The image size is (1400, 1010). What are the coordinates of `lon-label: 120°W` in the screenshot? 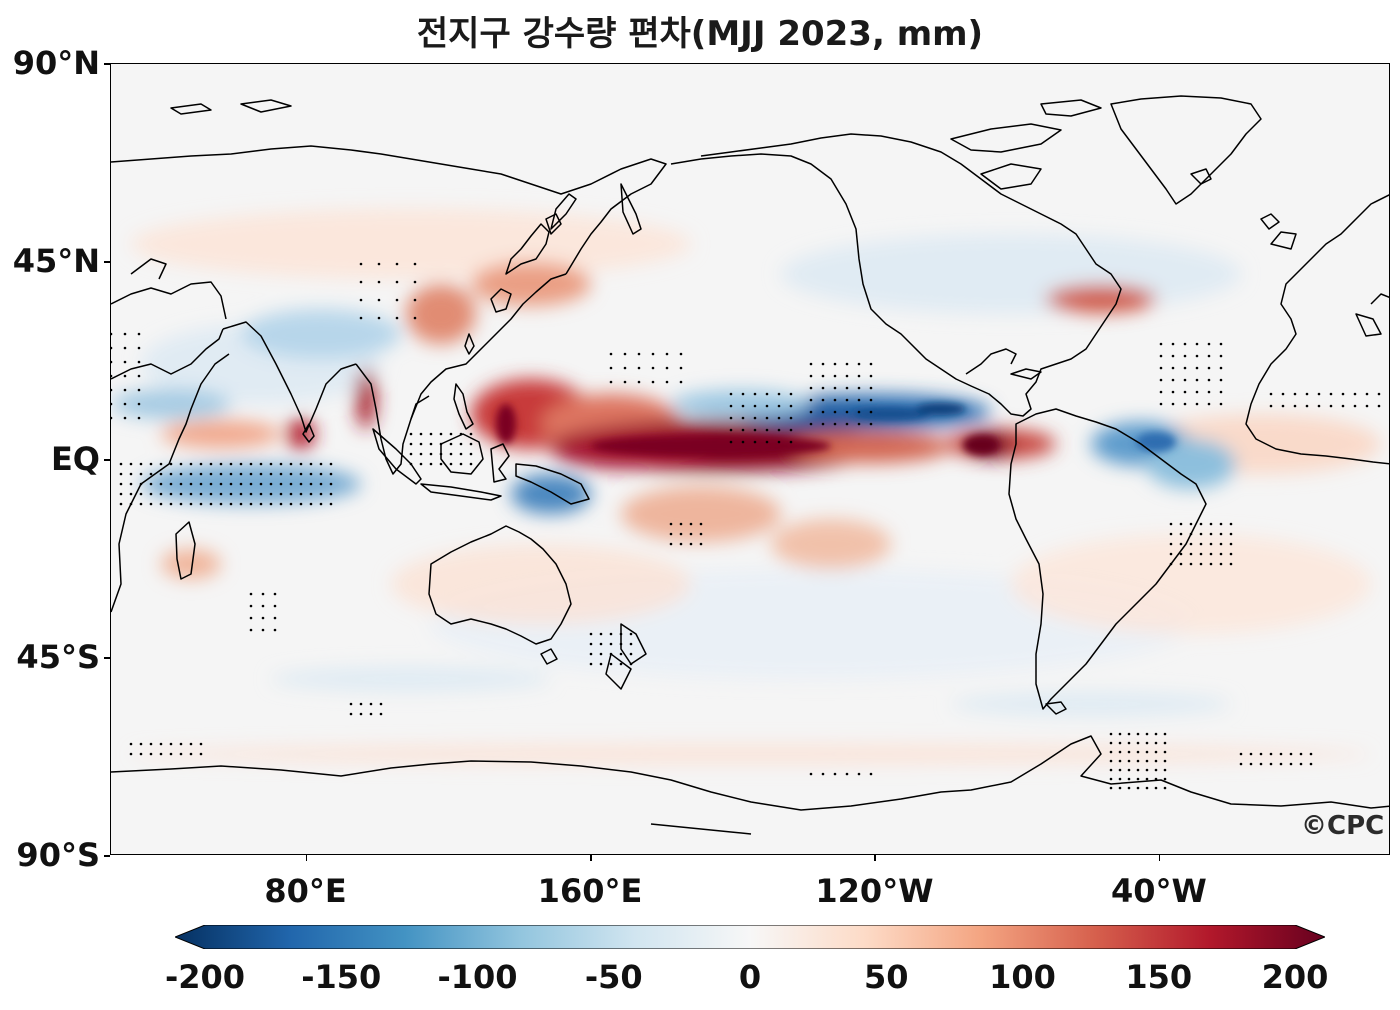 It's located at (874, 891).